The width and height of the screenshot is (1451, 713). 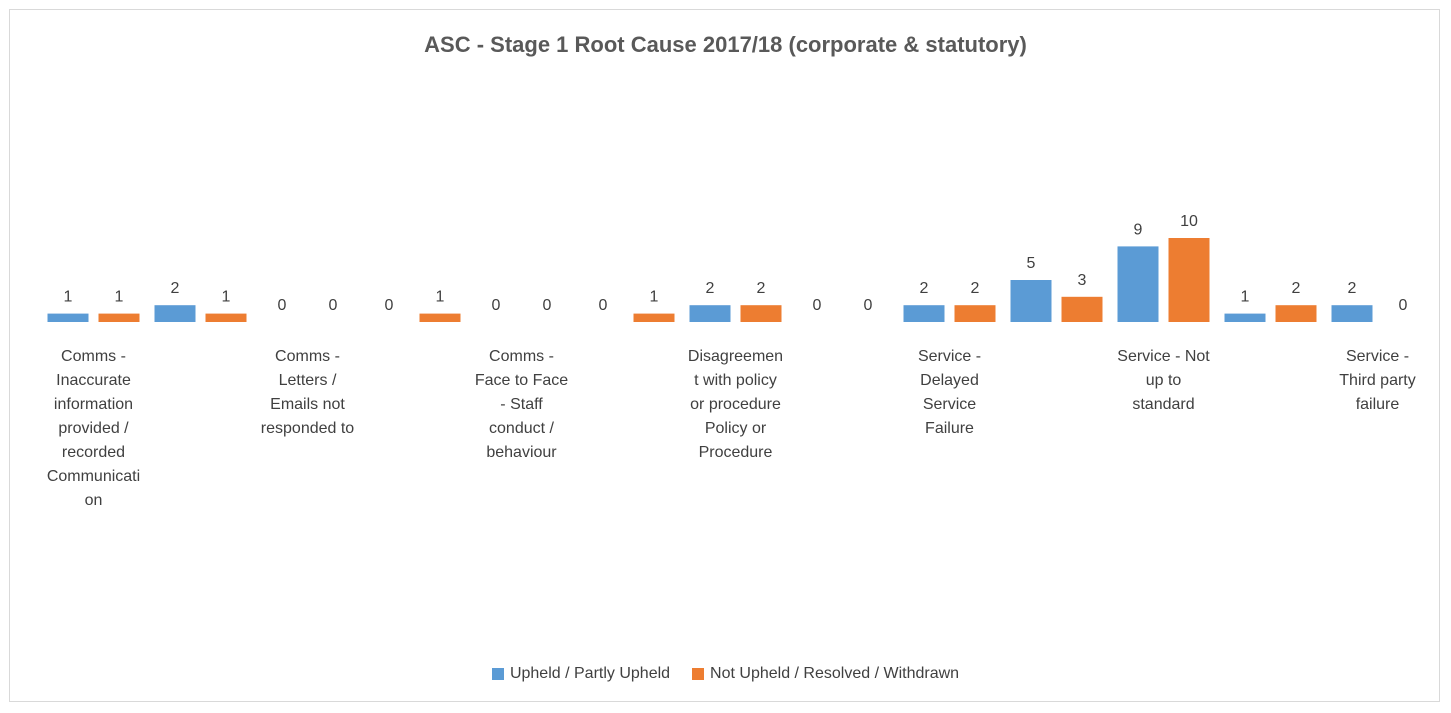 I want to click on legend-item: Upheld / Partly Upheld, so click(x=581, y=674).